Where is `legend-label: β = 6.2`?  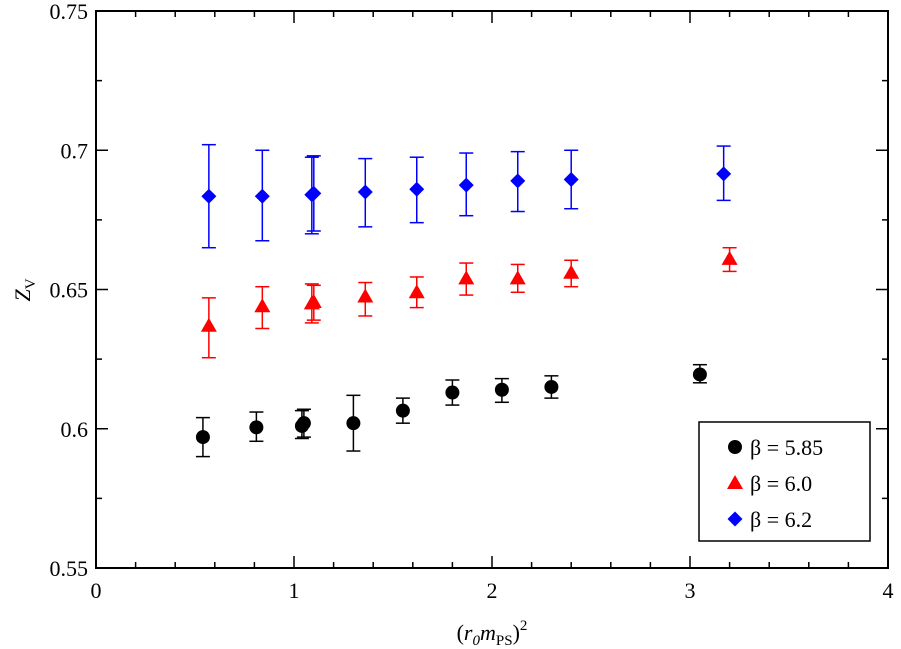
legend-label: β = 6.2 is located at coordinates (781, 519).